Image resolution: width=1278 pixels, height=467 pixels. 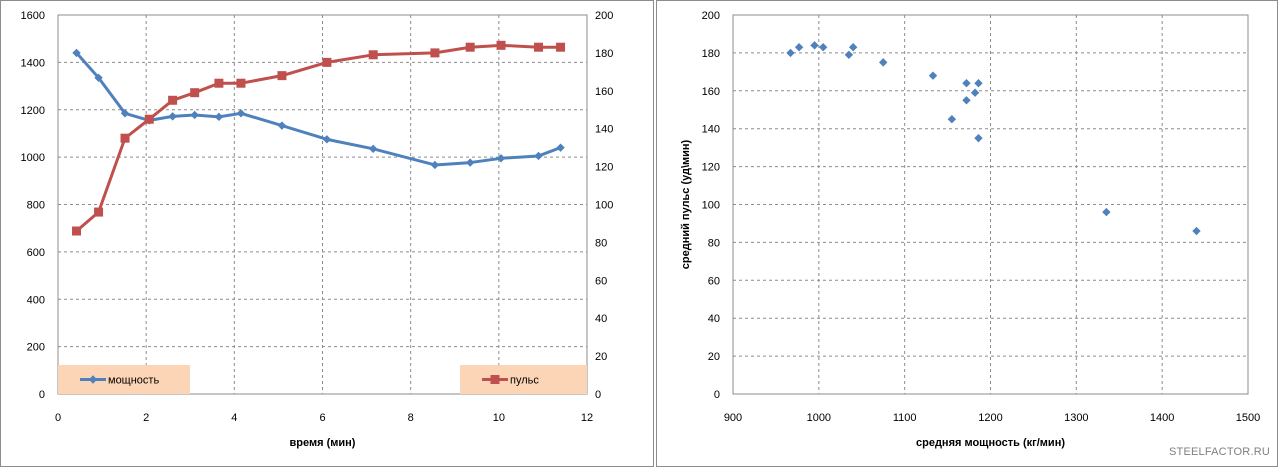 I want to click on watermark-text: STEELFACTOR.RU, so click(x=1219, y=452).